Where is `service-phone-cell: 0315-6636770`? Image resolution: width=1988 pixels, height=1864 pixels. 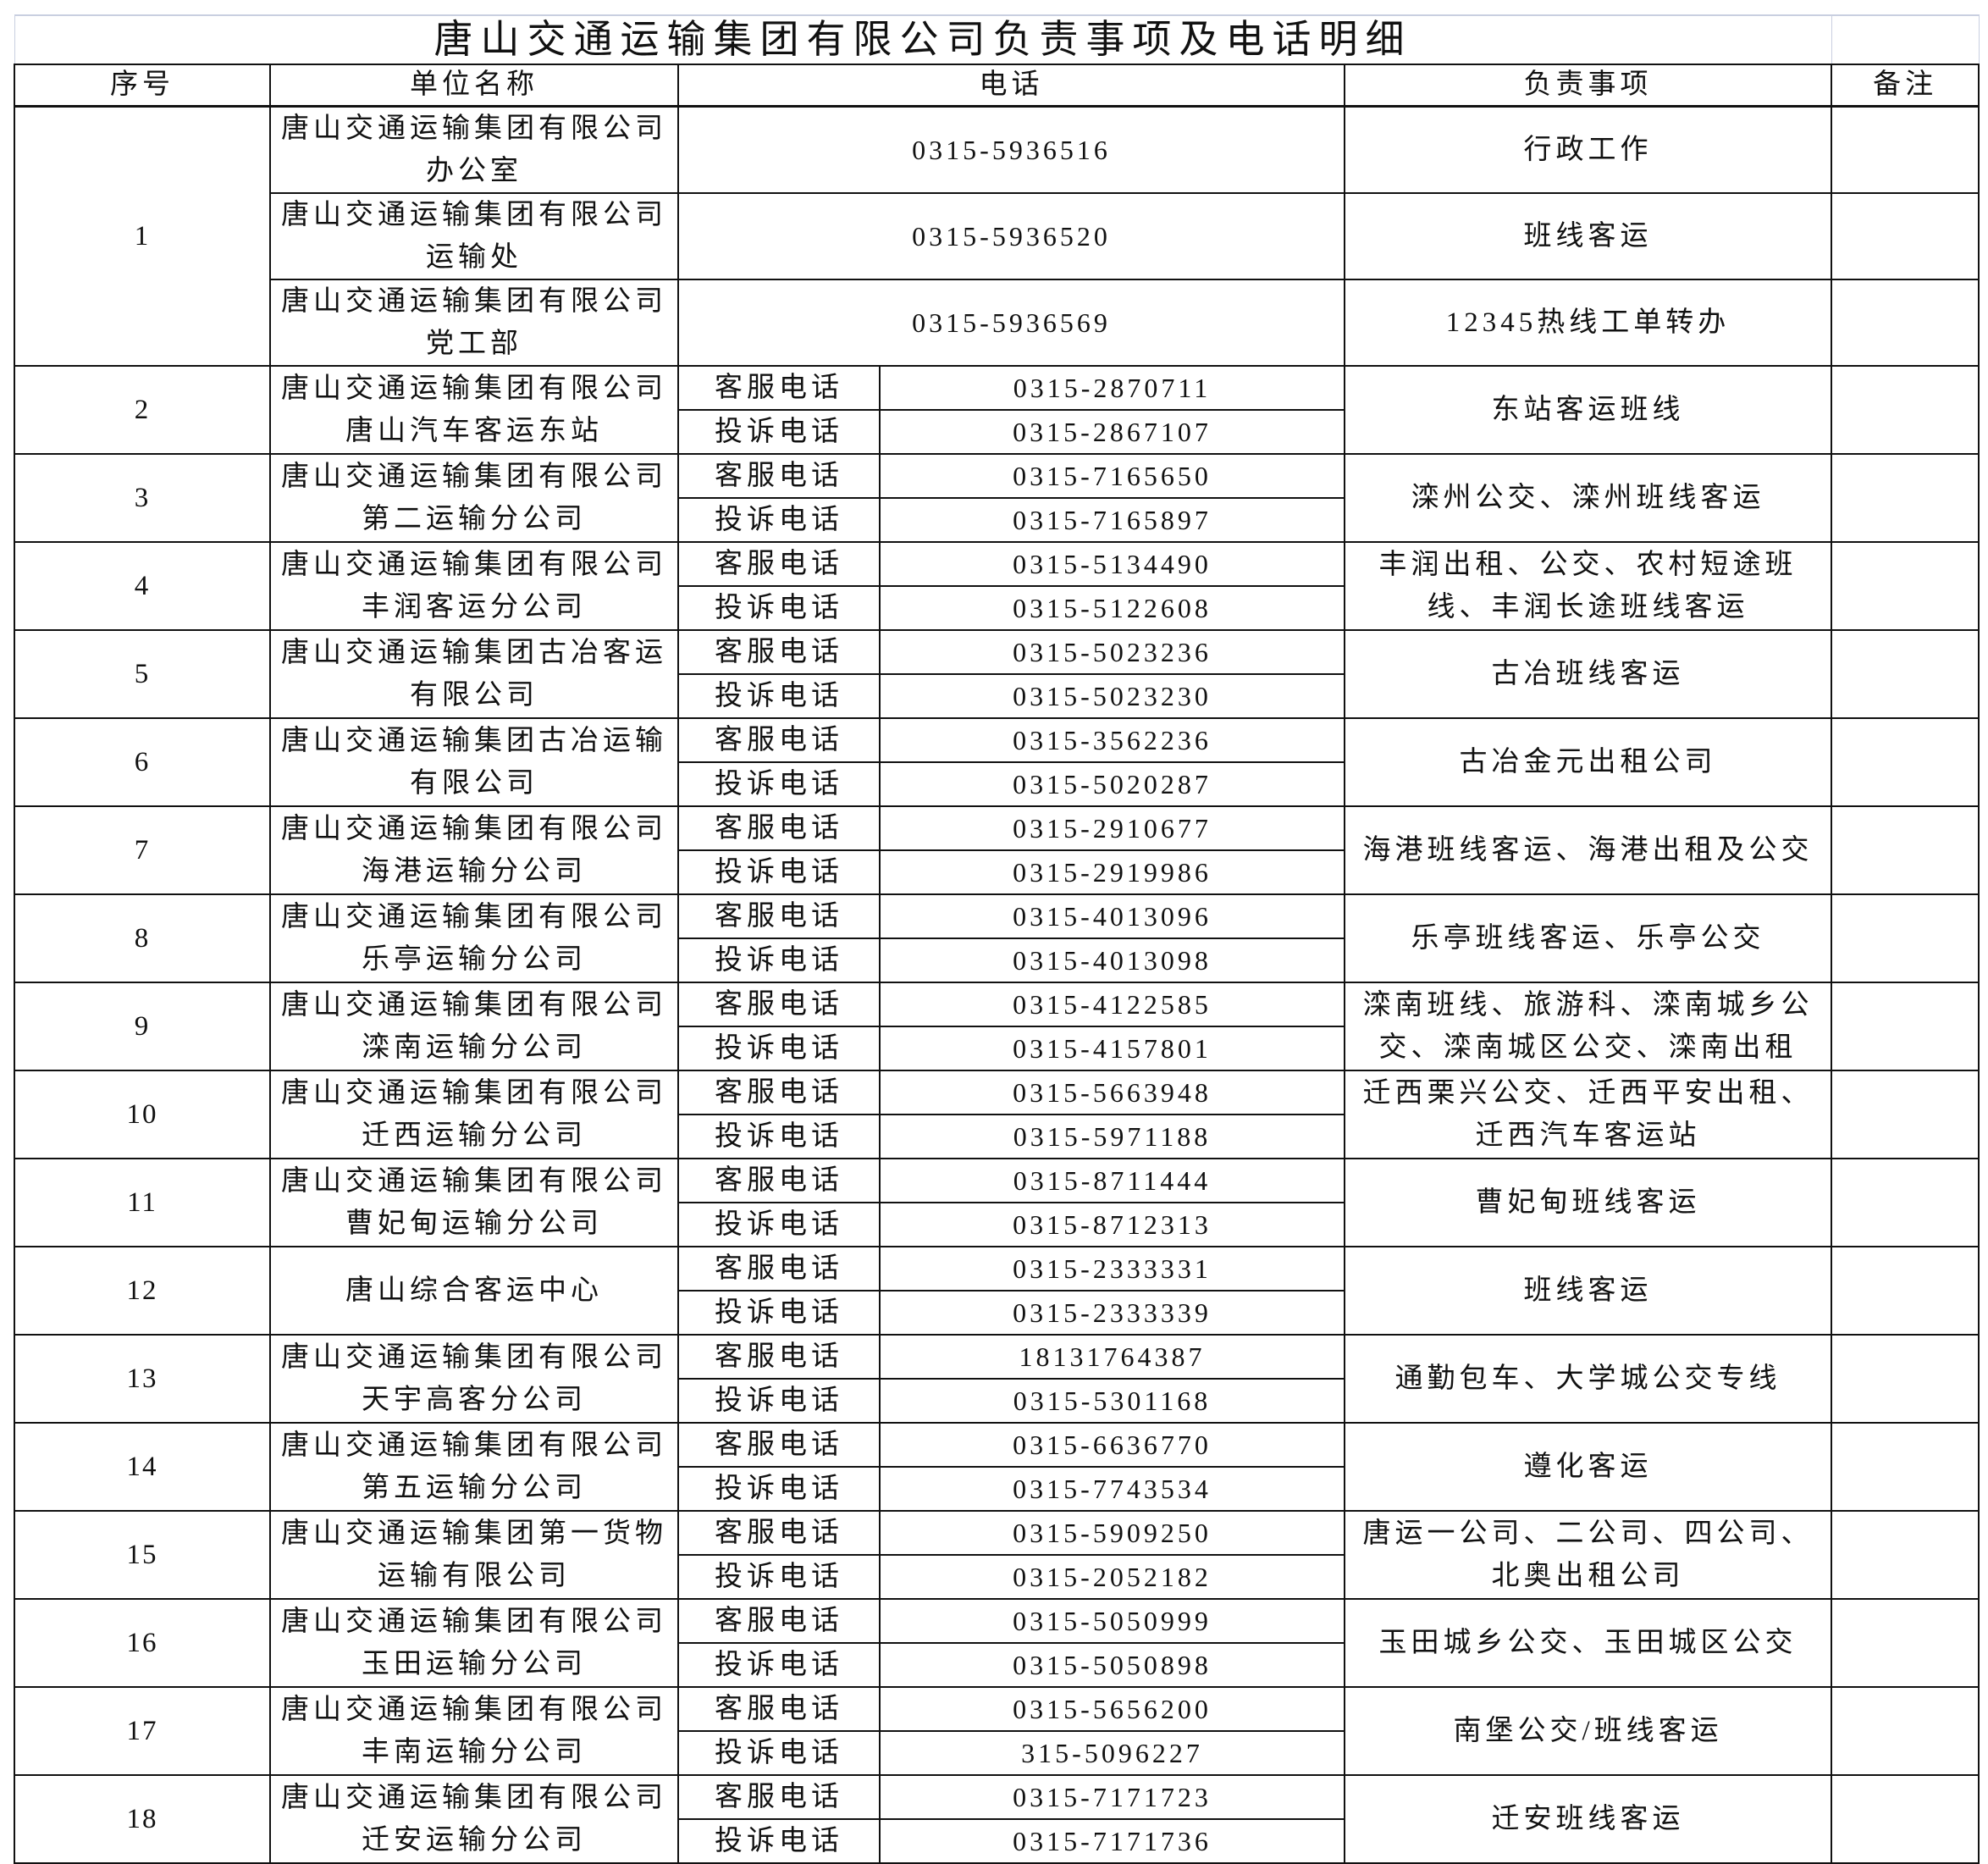
service-phone-cell: 0315-6636770 is located at coordinates (1112, 1445).